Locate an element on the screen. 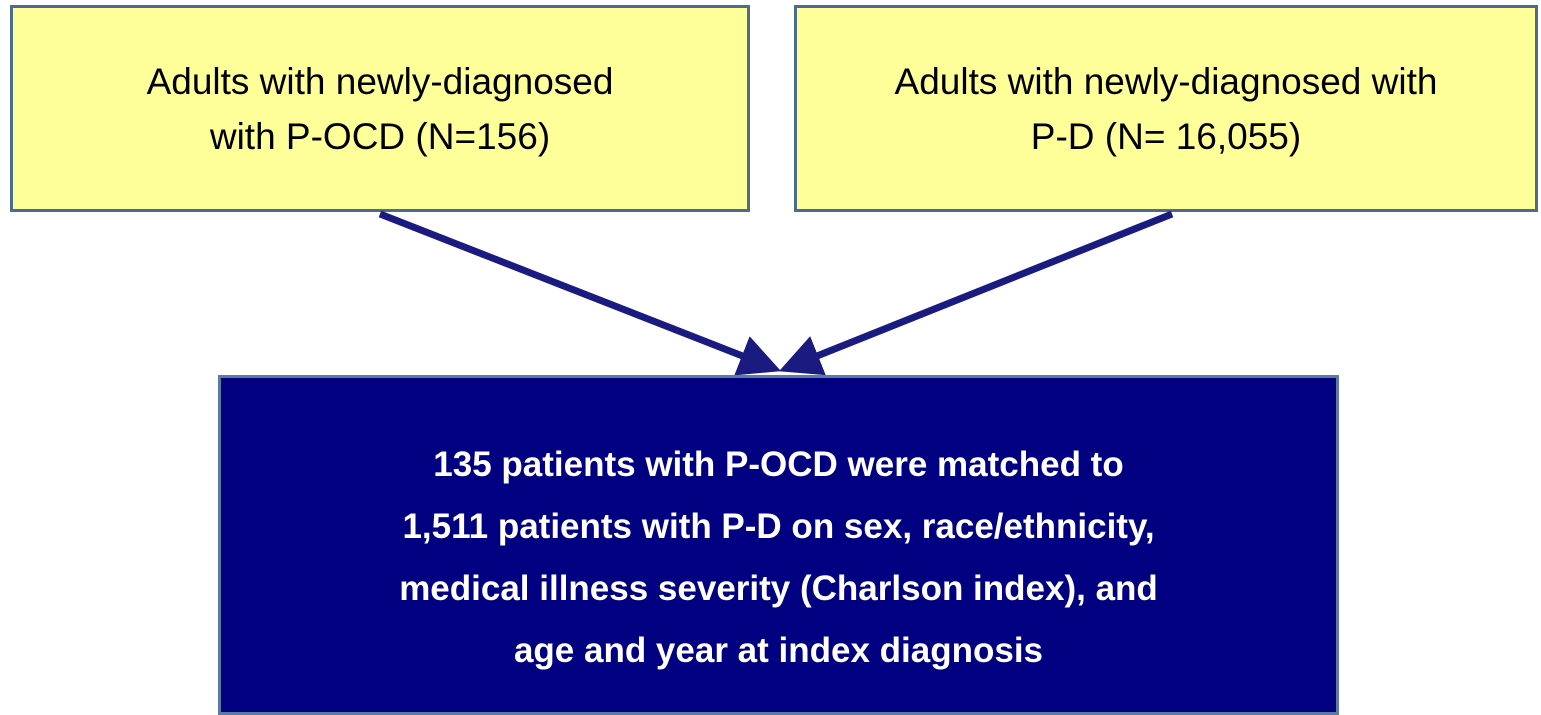 The image size is (1541, 715). box-text: Adults with newly-diagnosed with is located at coordinates (1166, 81).